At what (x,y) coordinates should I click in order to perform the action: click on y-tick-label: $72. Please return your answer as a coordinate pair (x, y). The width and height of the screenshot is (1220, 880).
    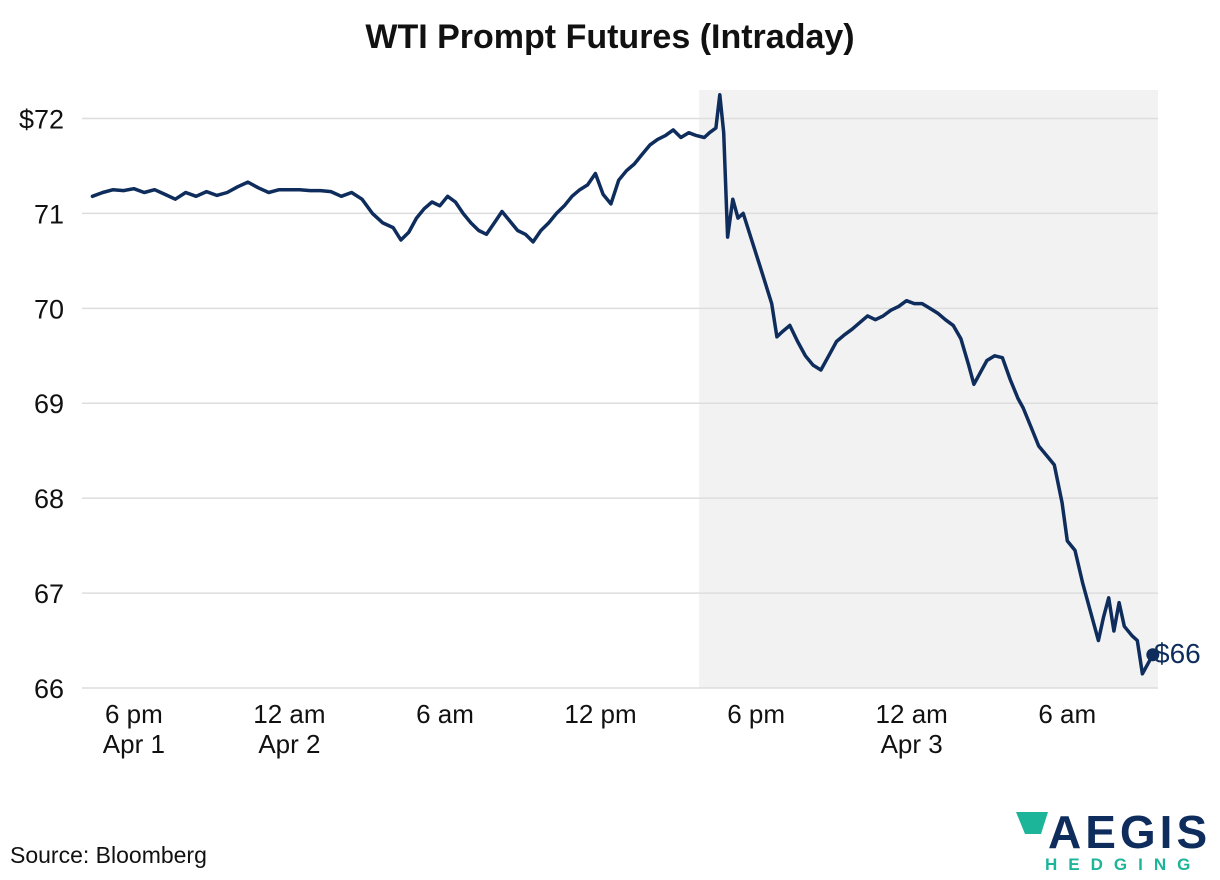
    Looking at the image, I should click on (41, 119).